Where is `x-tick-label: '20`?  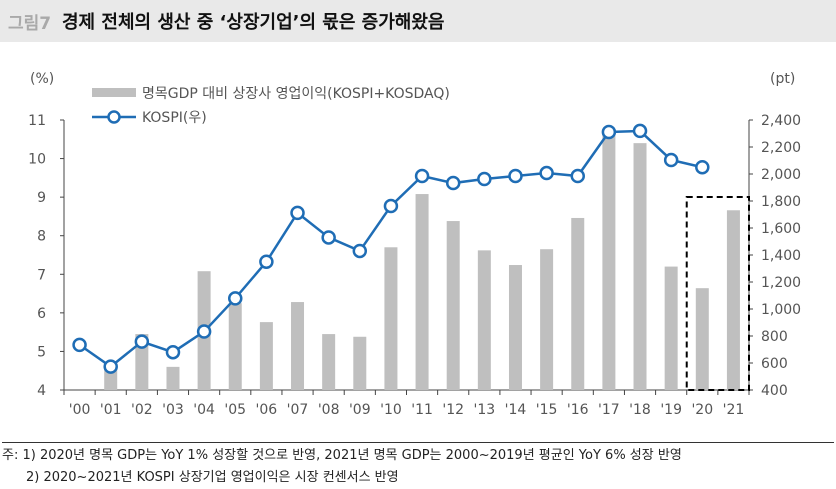 x-tick-label: '20 is located at coordinates (702, 410).